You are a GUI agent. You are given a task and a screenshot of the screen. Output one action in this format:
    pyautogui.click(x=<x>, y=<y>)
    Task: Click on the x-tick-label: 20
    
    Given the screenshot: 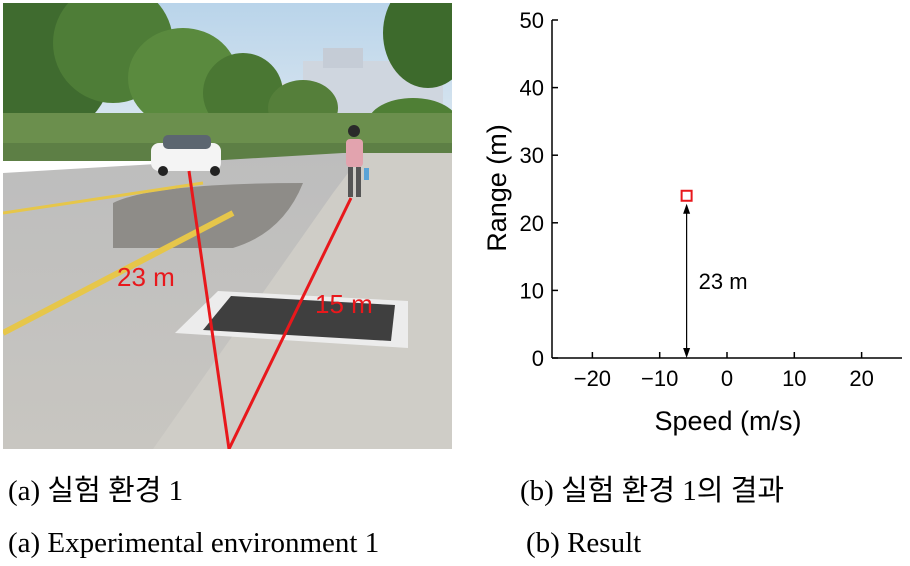 What is the action you would take?
    pyautogui.click(x=861, y=378)
    